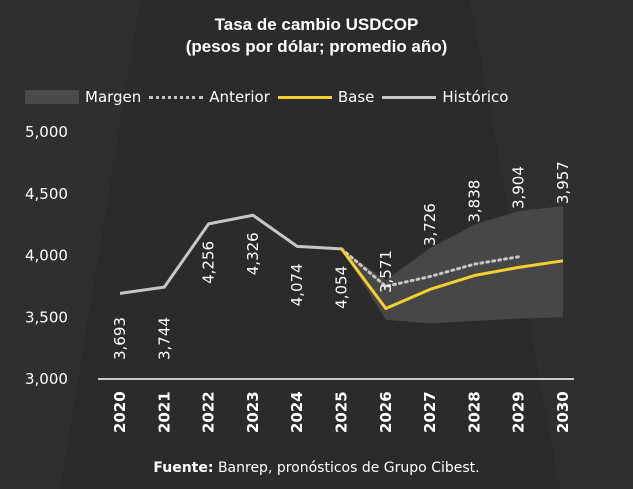 Image resolution: width=633 pixels, height=489 pixels. I want to click on y-tick-label: 4,000, so click(46, 256).